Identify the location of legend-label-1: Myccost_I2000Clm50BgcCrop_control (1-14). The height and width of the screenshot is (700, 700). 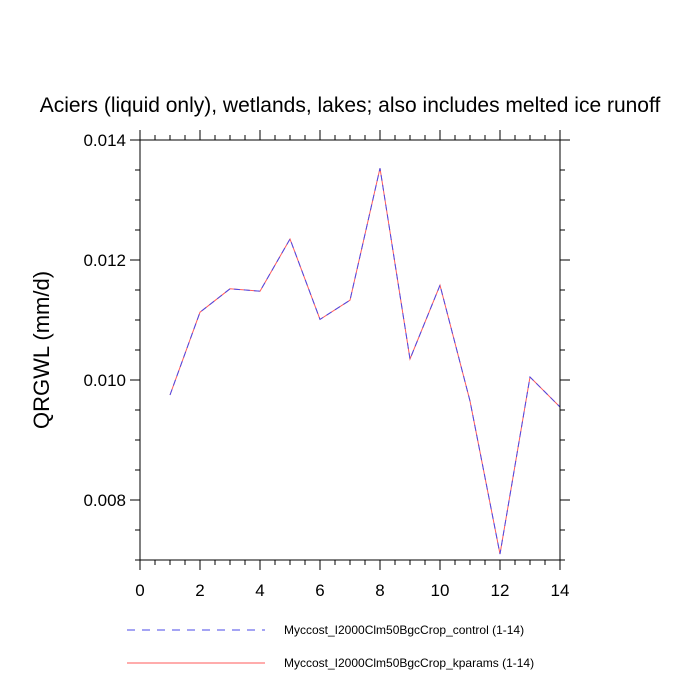
(404, 630).